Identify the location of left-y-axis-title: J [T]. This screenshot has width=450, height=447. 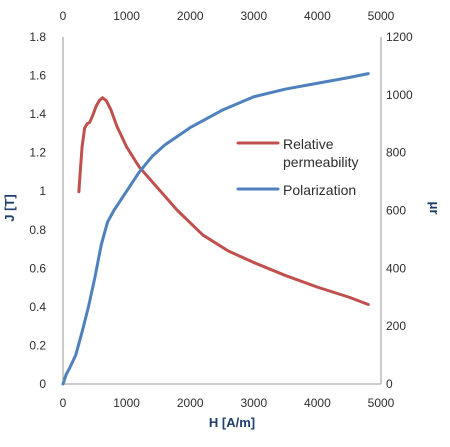
(9, 207).